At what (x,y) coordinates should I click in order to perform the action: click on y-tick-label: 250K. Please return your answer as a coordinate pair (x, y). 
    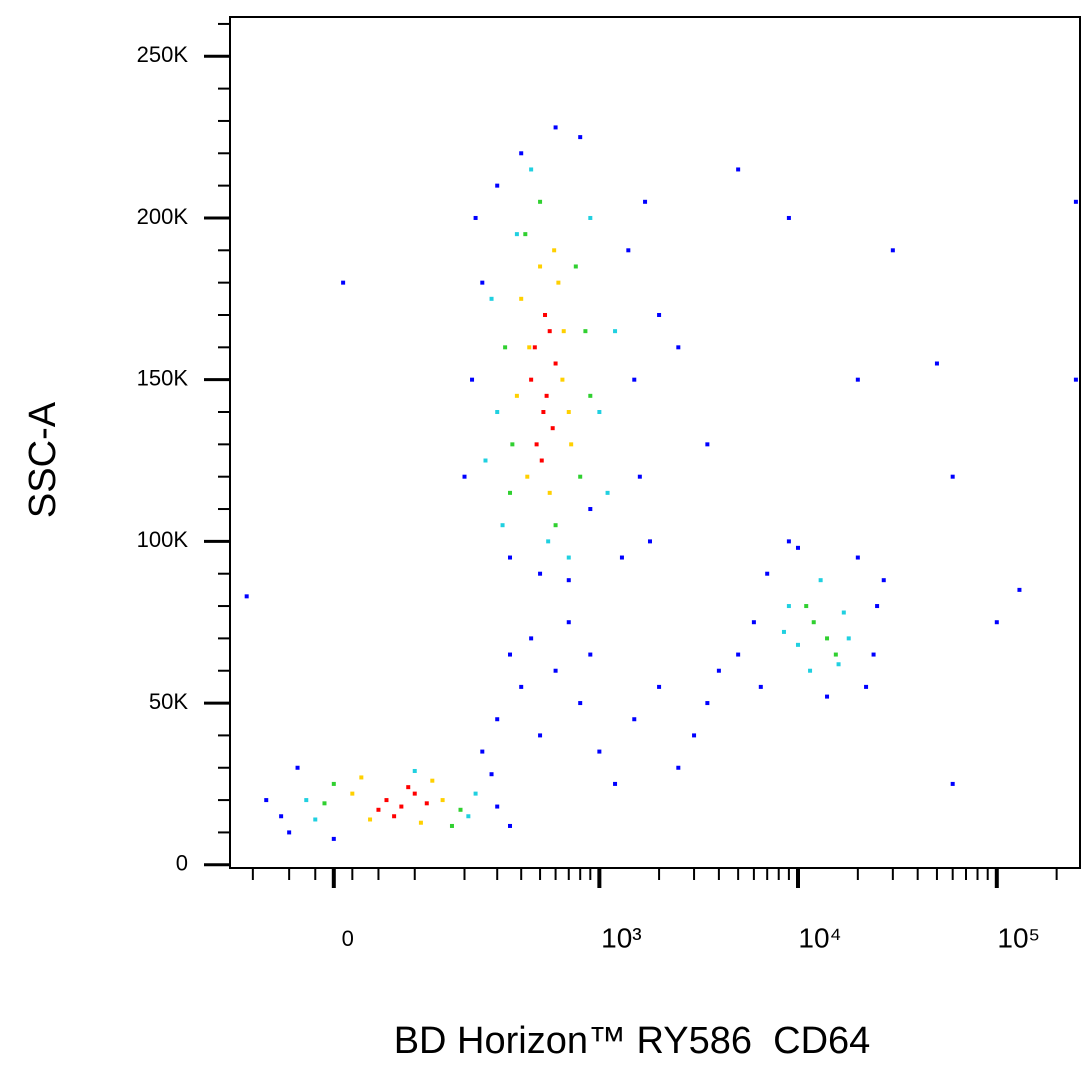
    Looking at the image, I should click on (163, 54).